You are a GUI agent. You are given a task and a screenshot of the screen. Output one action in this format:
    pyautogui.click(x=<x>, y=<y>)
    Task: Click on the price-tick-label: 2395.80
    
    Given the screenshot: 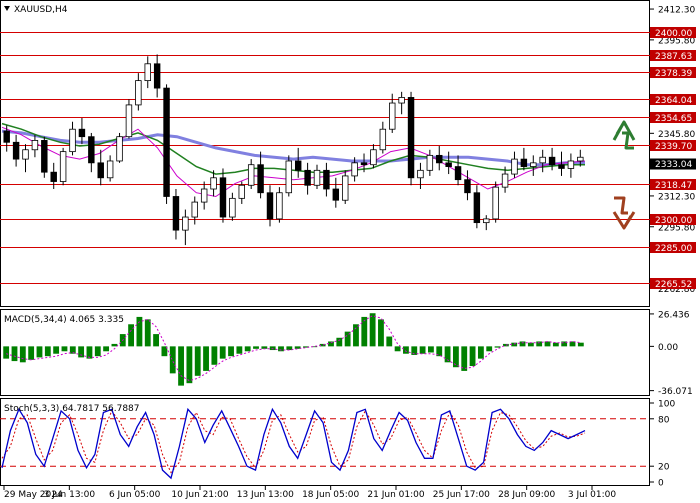 What is the action you would take?
    pyautogui.click(x=676, y=41)
    